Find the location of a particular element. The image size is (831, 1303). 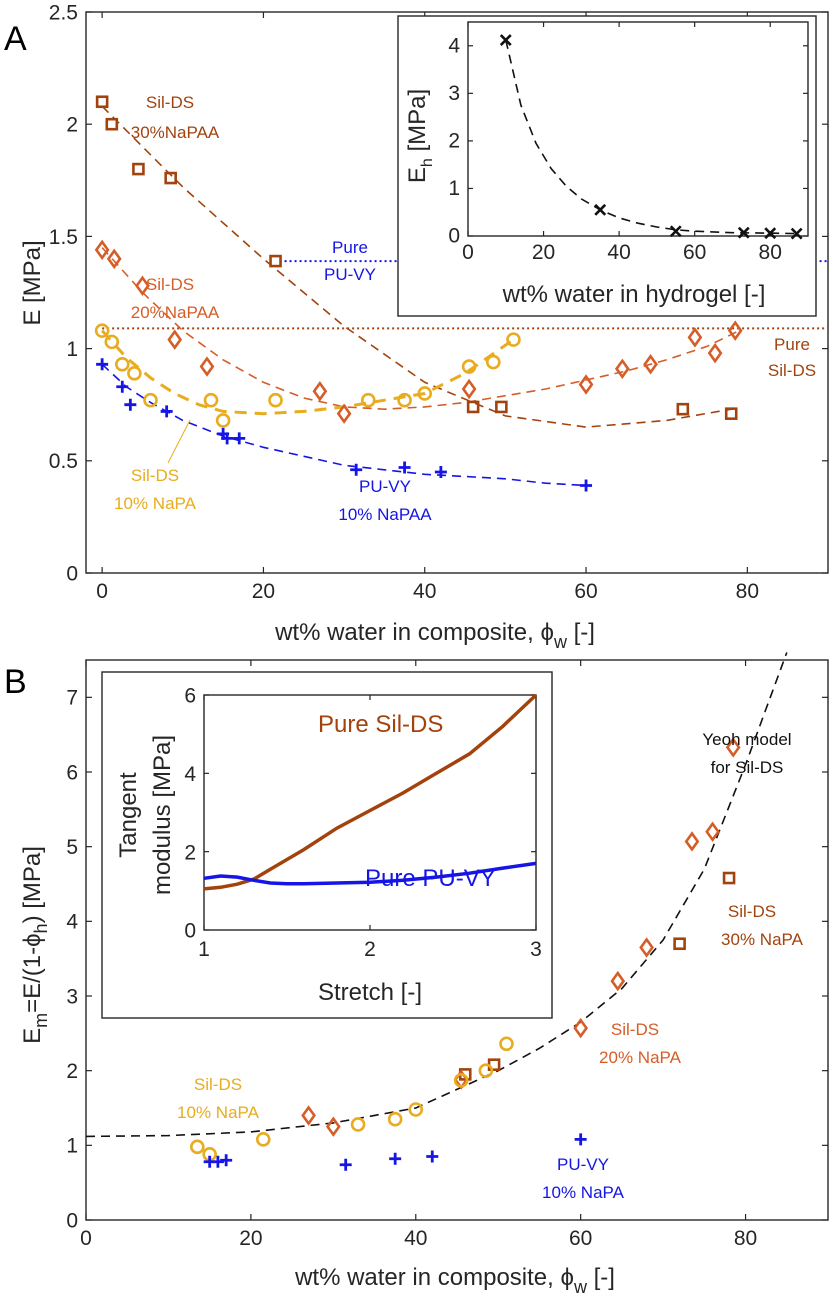

panel-b-x-tick-label: 40 is located at coordinates (415, 1238).